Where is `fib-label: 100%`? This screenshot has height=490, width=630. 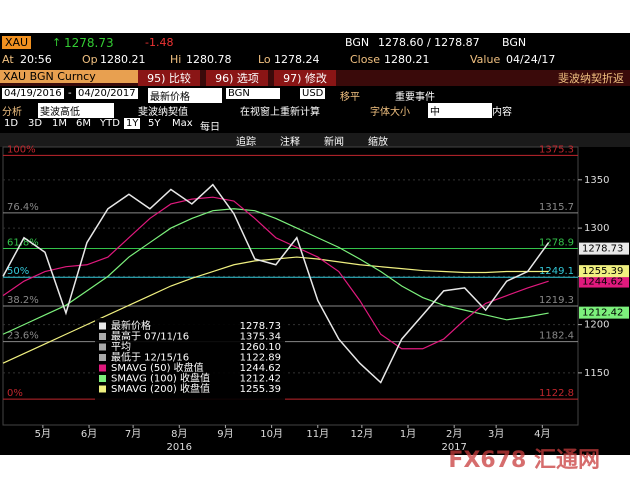 fib-label: 100% is located at coordinates (21, 149).